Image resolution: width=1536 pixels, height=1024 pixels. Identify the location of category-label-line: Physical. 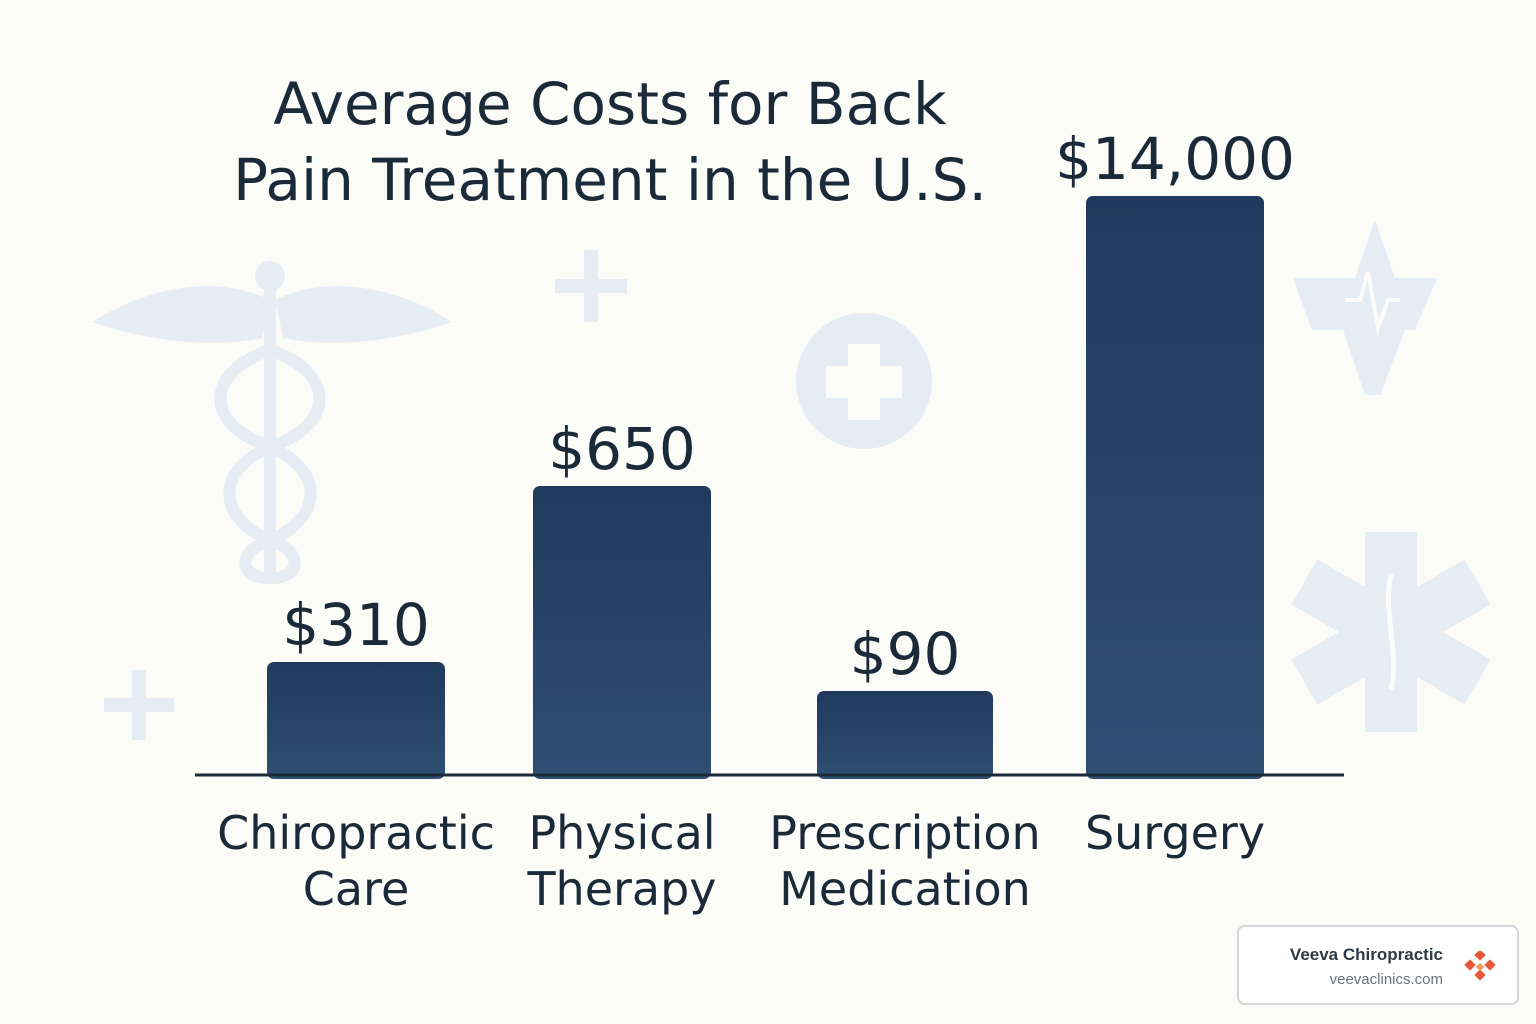
(622, 833).